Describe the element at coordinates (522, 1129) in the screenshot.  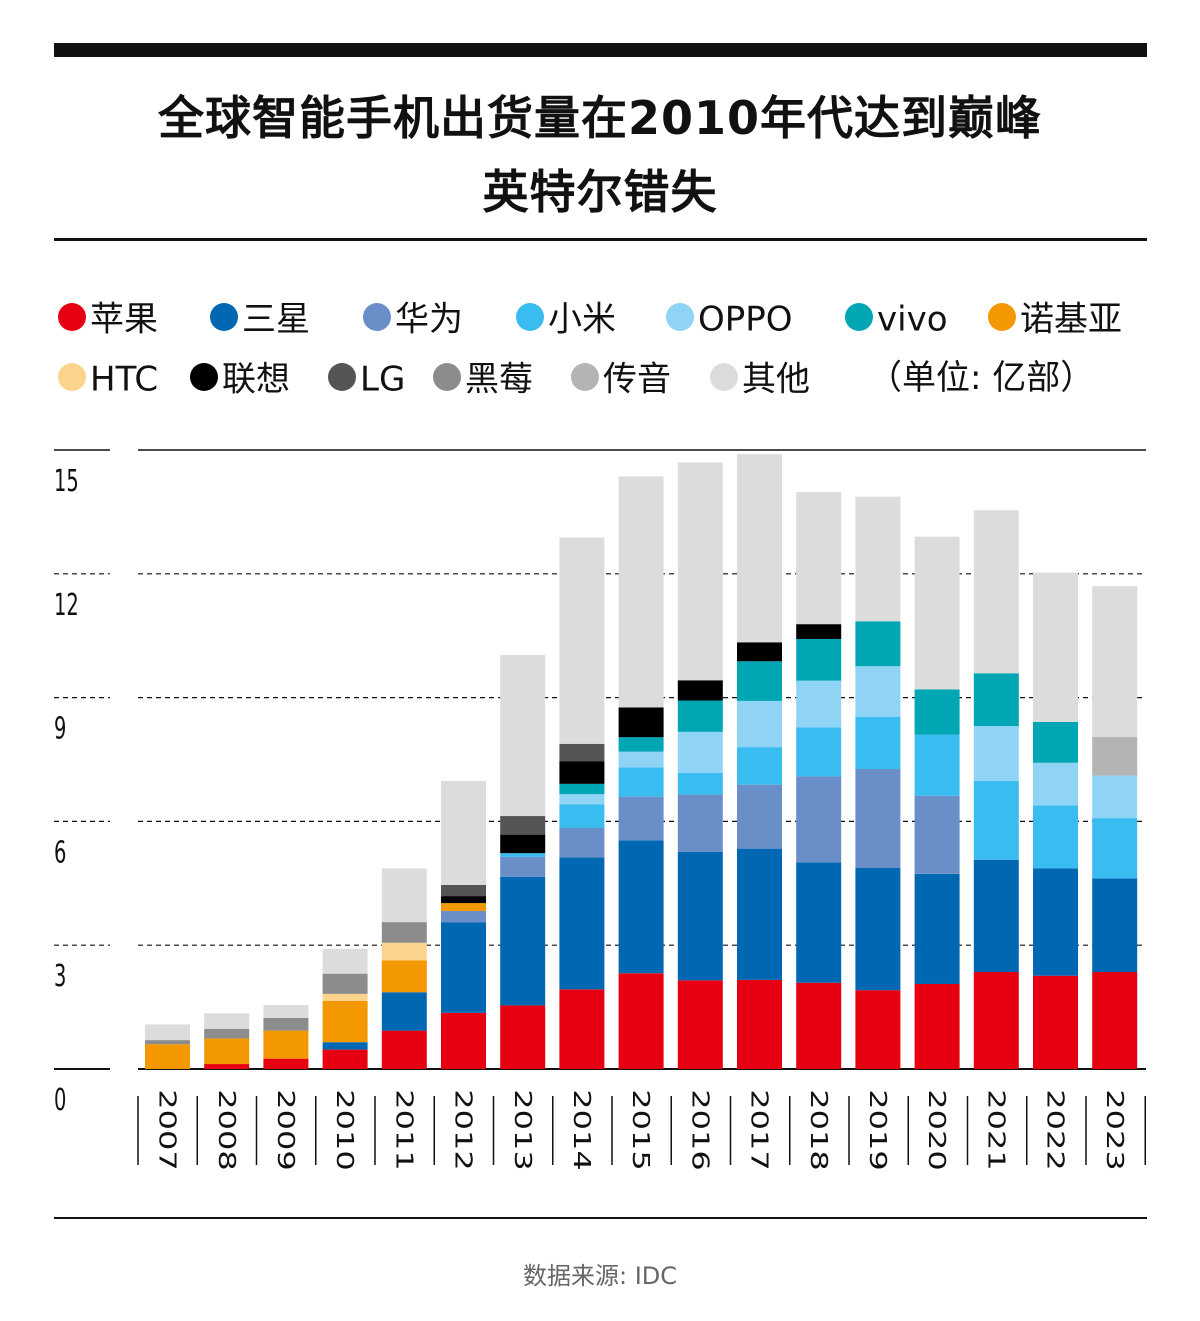
I see `x-tick-label: 2013` at that location.